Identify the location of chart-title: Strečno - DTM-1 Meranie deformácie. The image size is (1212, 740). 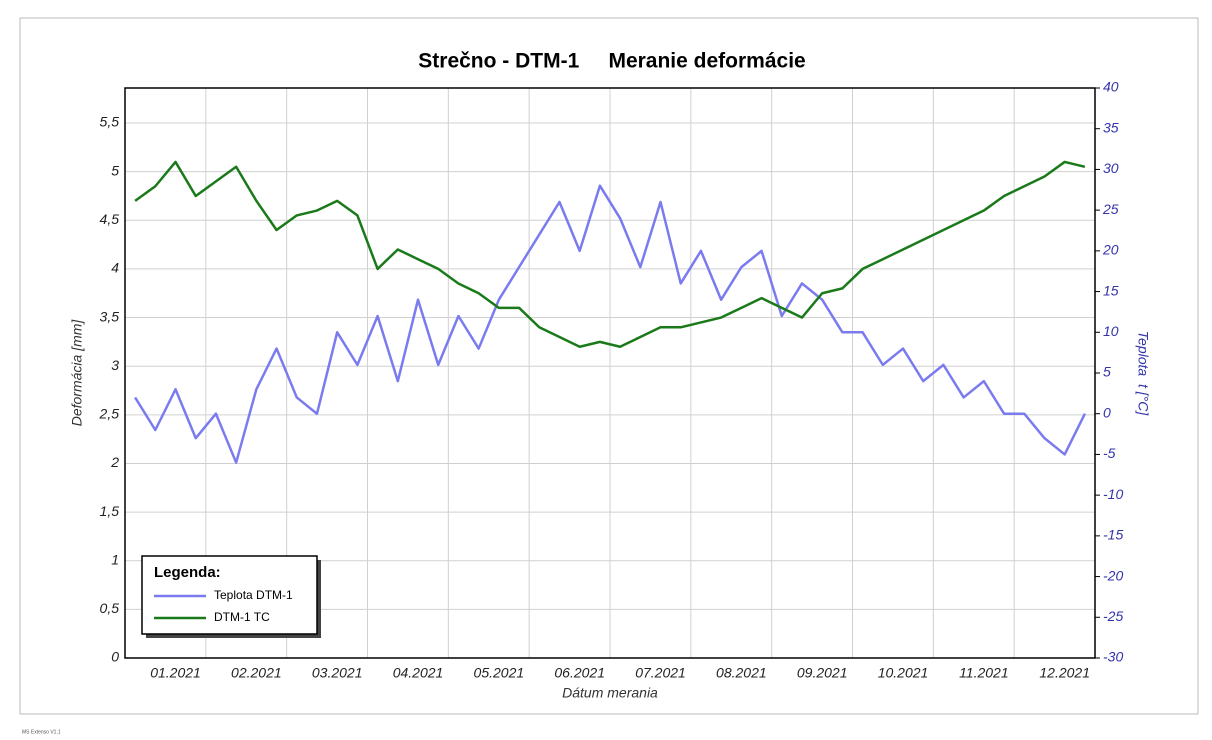
(611, 61).